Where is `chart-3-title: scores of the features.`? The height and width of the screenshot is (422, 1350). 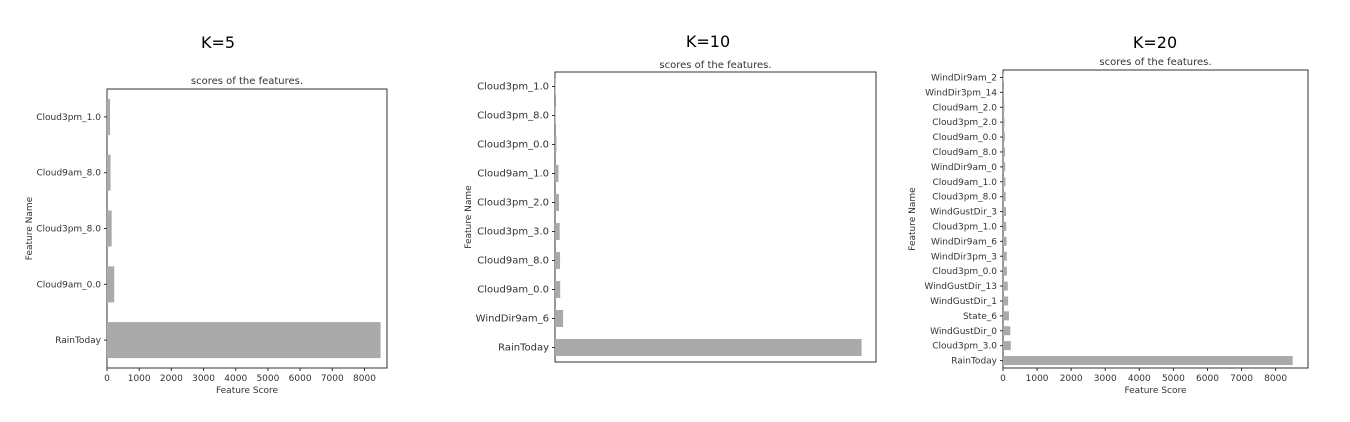 chart-3-title: scores of the features. is located at coordinates (1155, 62).